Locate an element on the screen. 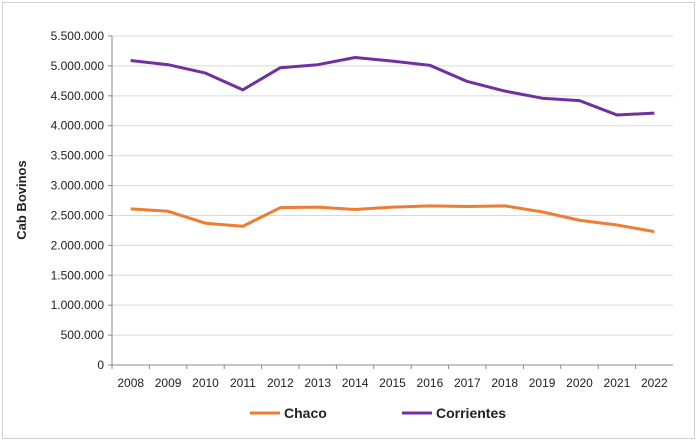 This screenshot has height=443, width=699. x-tick-label: 2015 is located at coordinates (392, 383).